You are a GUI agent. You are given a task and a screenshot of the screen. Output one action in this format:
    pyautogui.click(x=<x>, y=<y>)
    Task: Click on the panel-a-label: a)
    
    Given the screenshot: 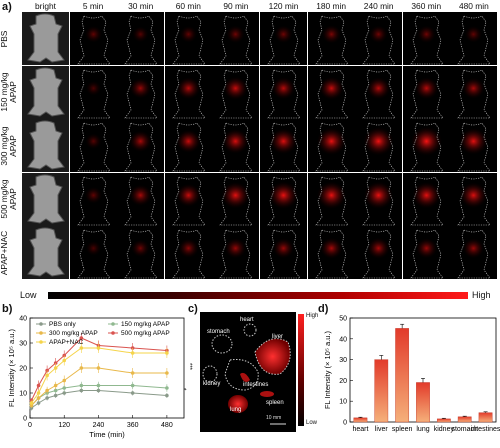 What is the action you would take?
    pyautogui.click(x=7, y=7)
    